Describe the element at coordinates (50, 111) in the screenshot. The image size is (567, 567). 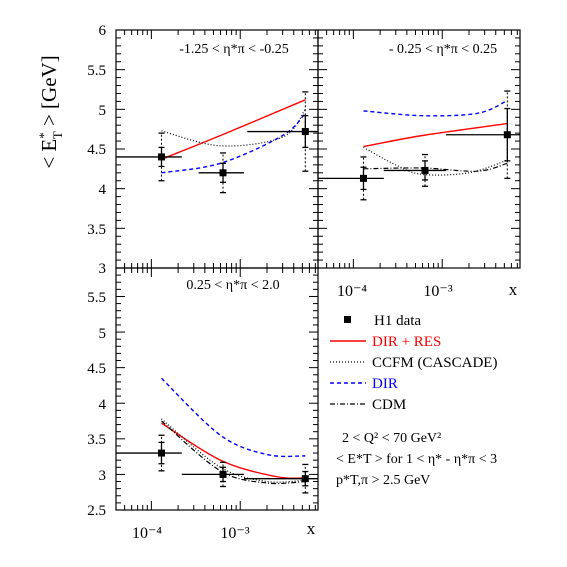
I see `y-axis-title: < E*T > [GeV]` at that location.